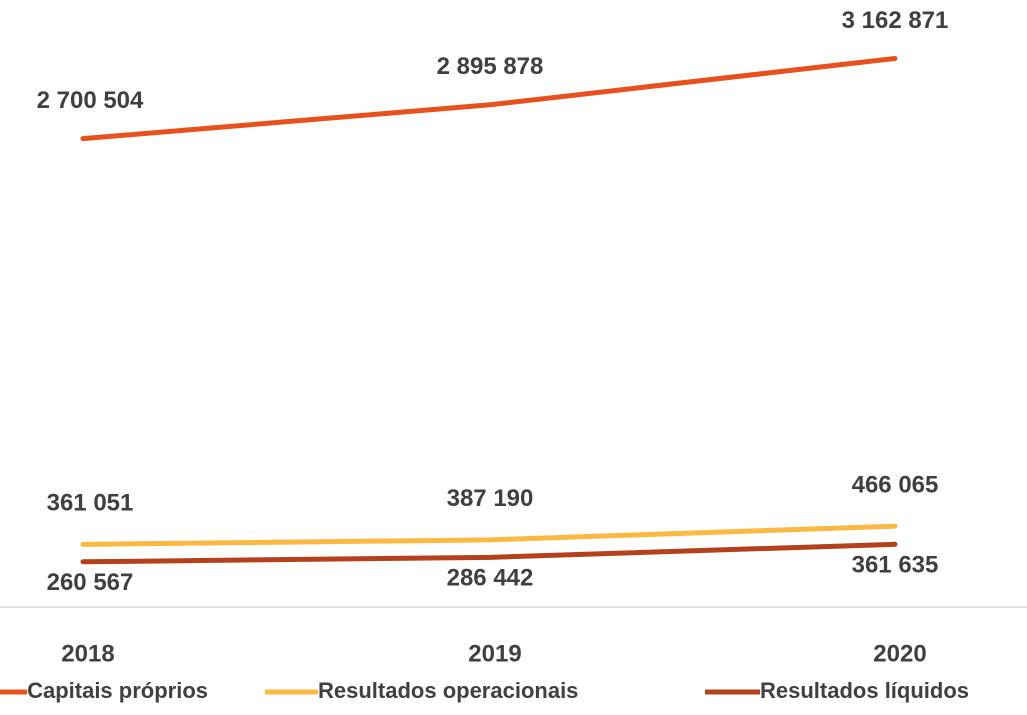 This screenshot has height=715, width=1027. What do you see at coordinates (899, 653) in the screenshot?
I see `x-tick-label: 2020` at bounding box center [899, 653].